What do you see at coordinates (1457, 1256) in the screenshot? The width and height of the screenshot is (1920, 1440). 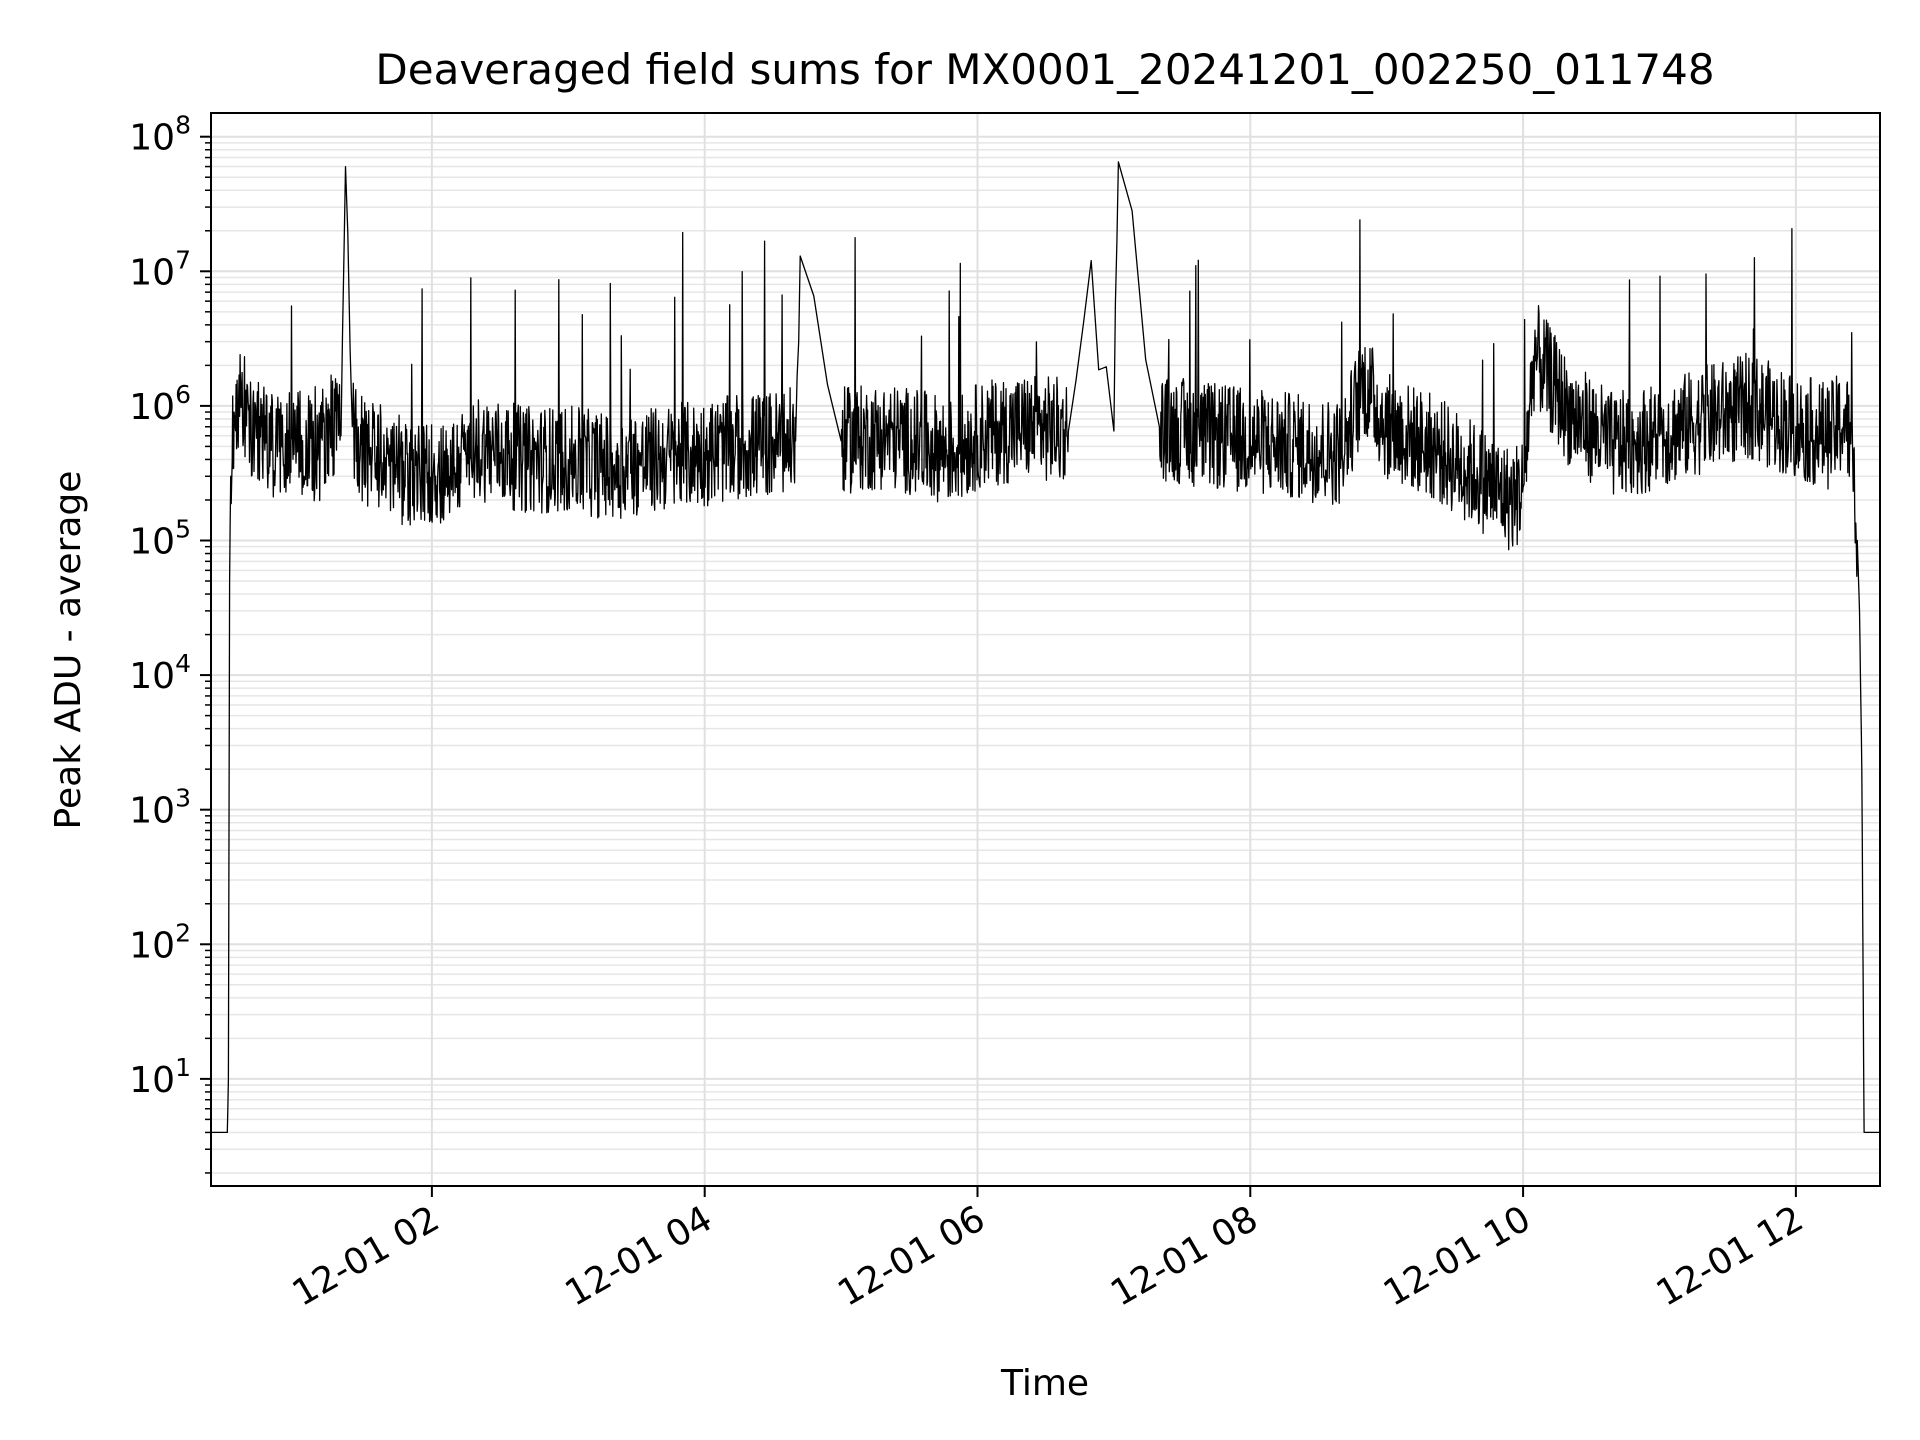 I see `x-tick-label: 12-01 10` at bounding box center [1457, 1256].